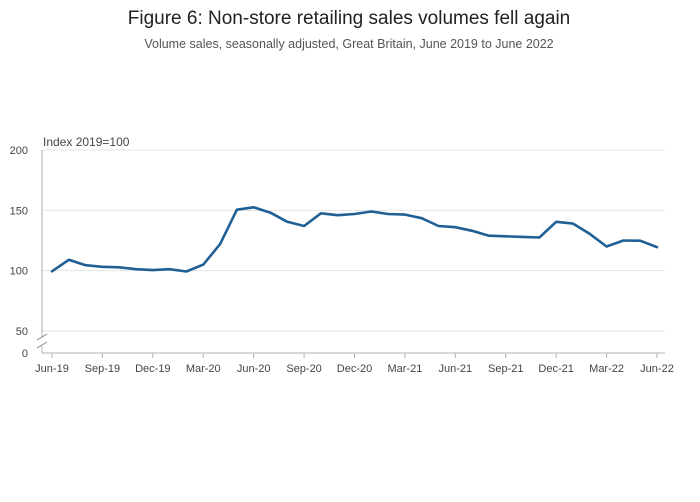 This screenshot has height=502, width=700. Describe the element at coordinates (203, 369) in the screenshot. I see `x-tick-label: Mar-20` at that location.